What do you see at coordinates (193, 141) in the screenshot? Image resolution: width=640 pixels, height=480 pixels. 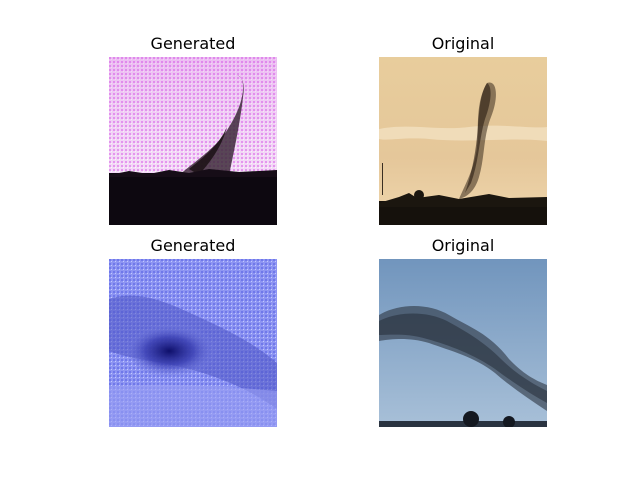 I see `generated-image-top` at bounding box center [193, 141].